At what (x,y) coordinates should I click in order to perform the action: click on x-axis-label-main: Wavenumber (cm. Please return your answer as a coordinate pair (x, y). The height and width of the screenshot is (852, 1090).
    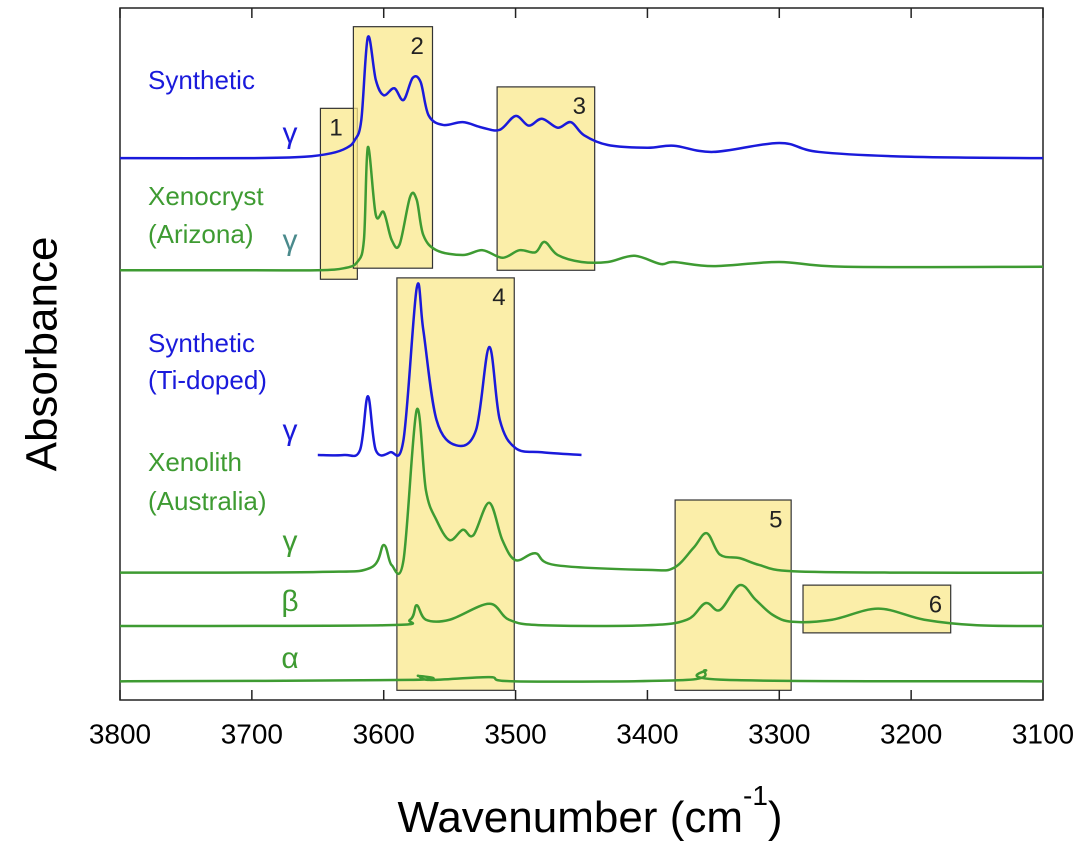
    Looking at the image, I should click on (570, 817).